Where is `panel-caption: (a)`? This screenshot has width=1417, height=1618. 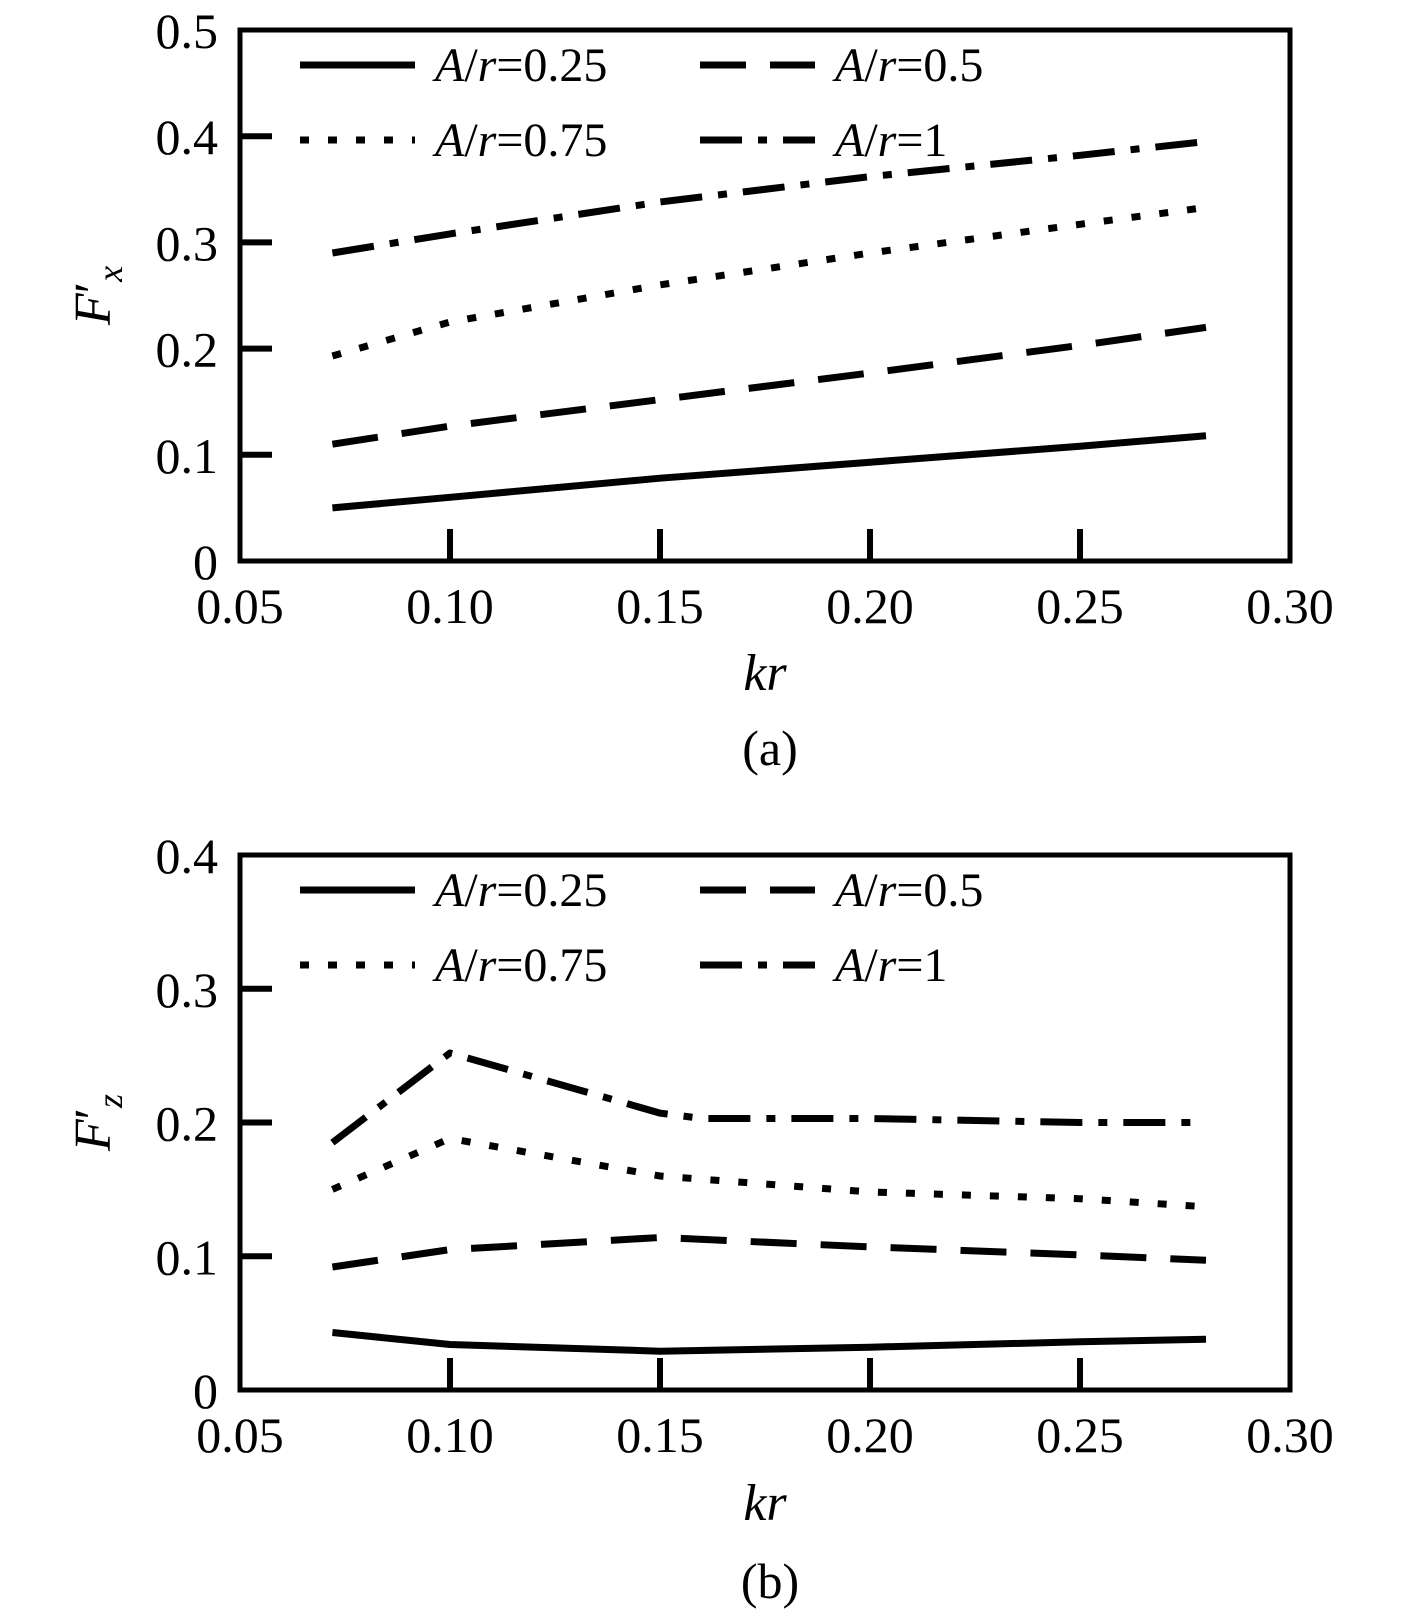 panel-caption: (a) is located at coordinates (770, 748).